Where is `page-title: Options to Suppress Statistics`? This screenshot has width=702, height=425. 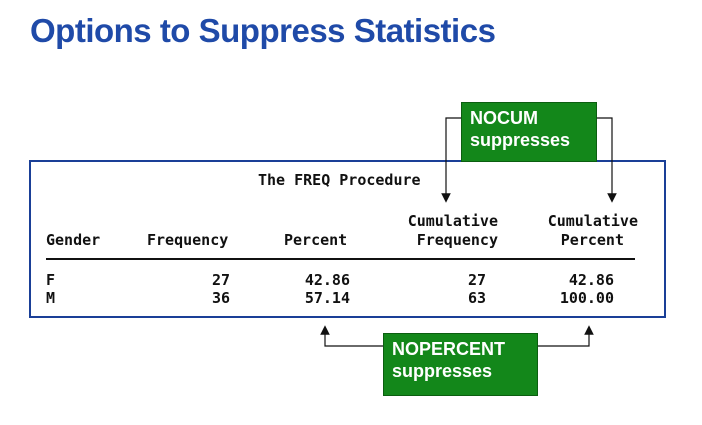 page-title: Options to Suppress Statistics is located at coordinates (263, 30).